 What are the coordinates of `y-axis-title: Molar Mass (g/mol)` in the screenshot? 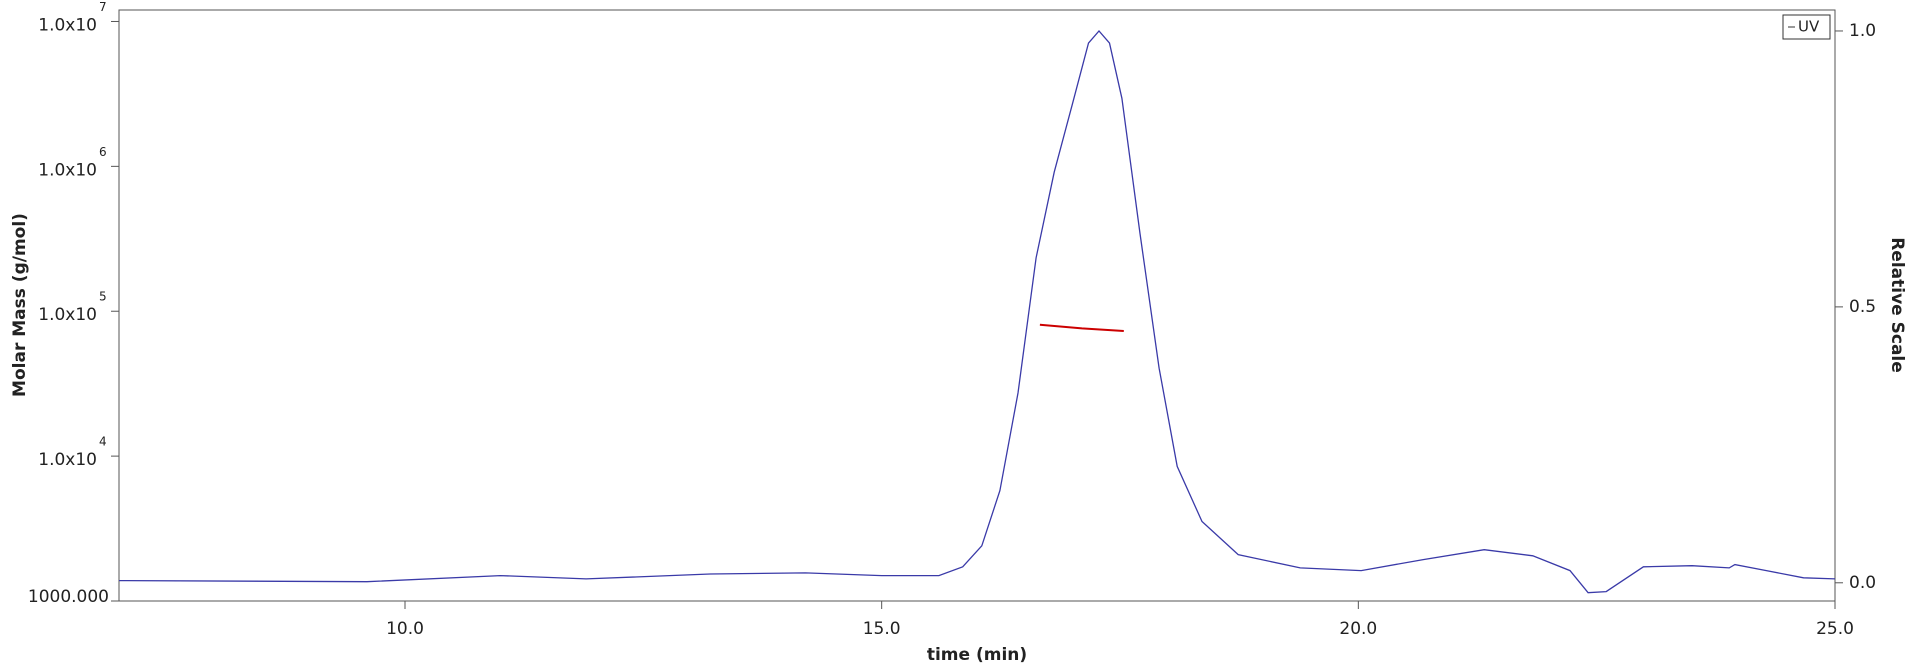 It's located at (20, 305).